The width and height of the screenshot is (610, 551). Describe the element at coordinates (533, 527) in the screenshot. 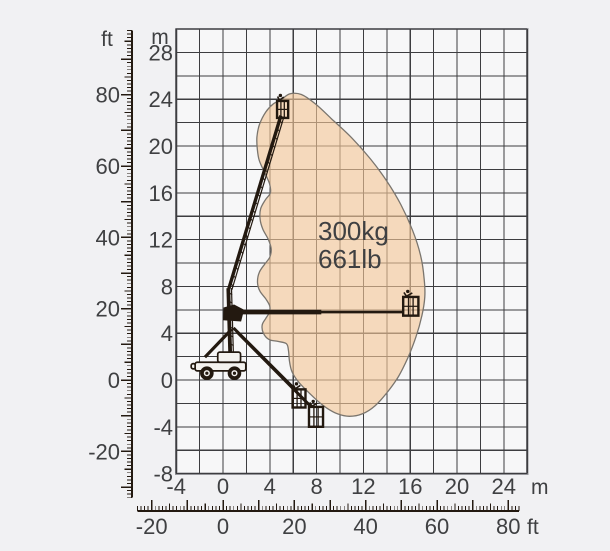

I see `x-axis-ft-unit: ft` at that location.